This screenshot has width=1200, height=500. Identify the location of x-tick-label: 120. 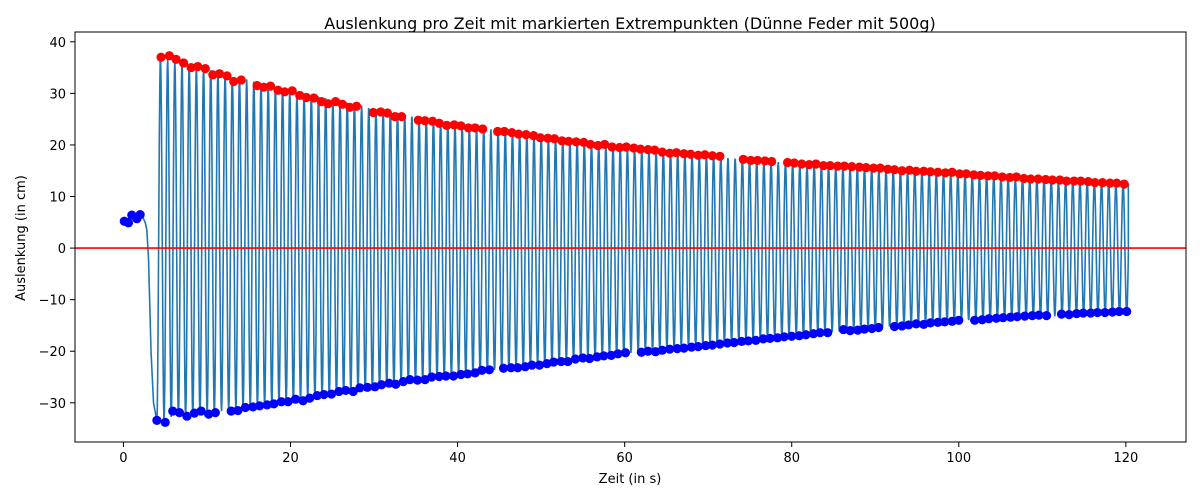
(1125, 458).